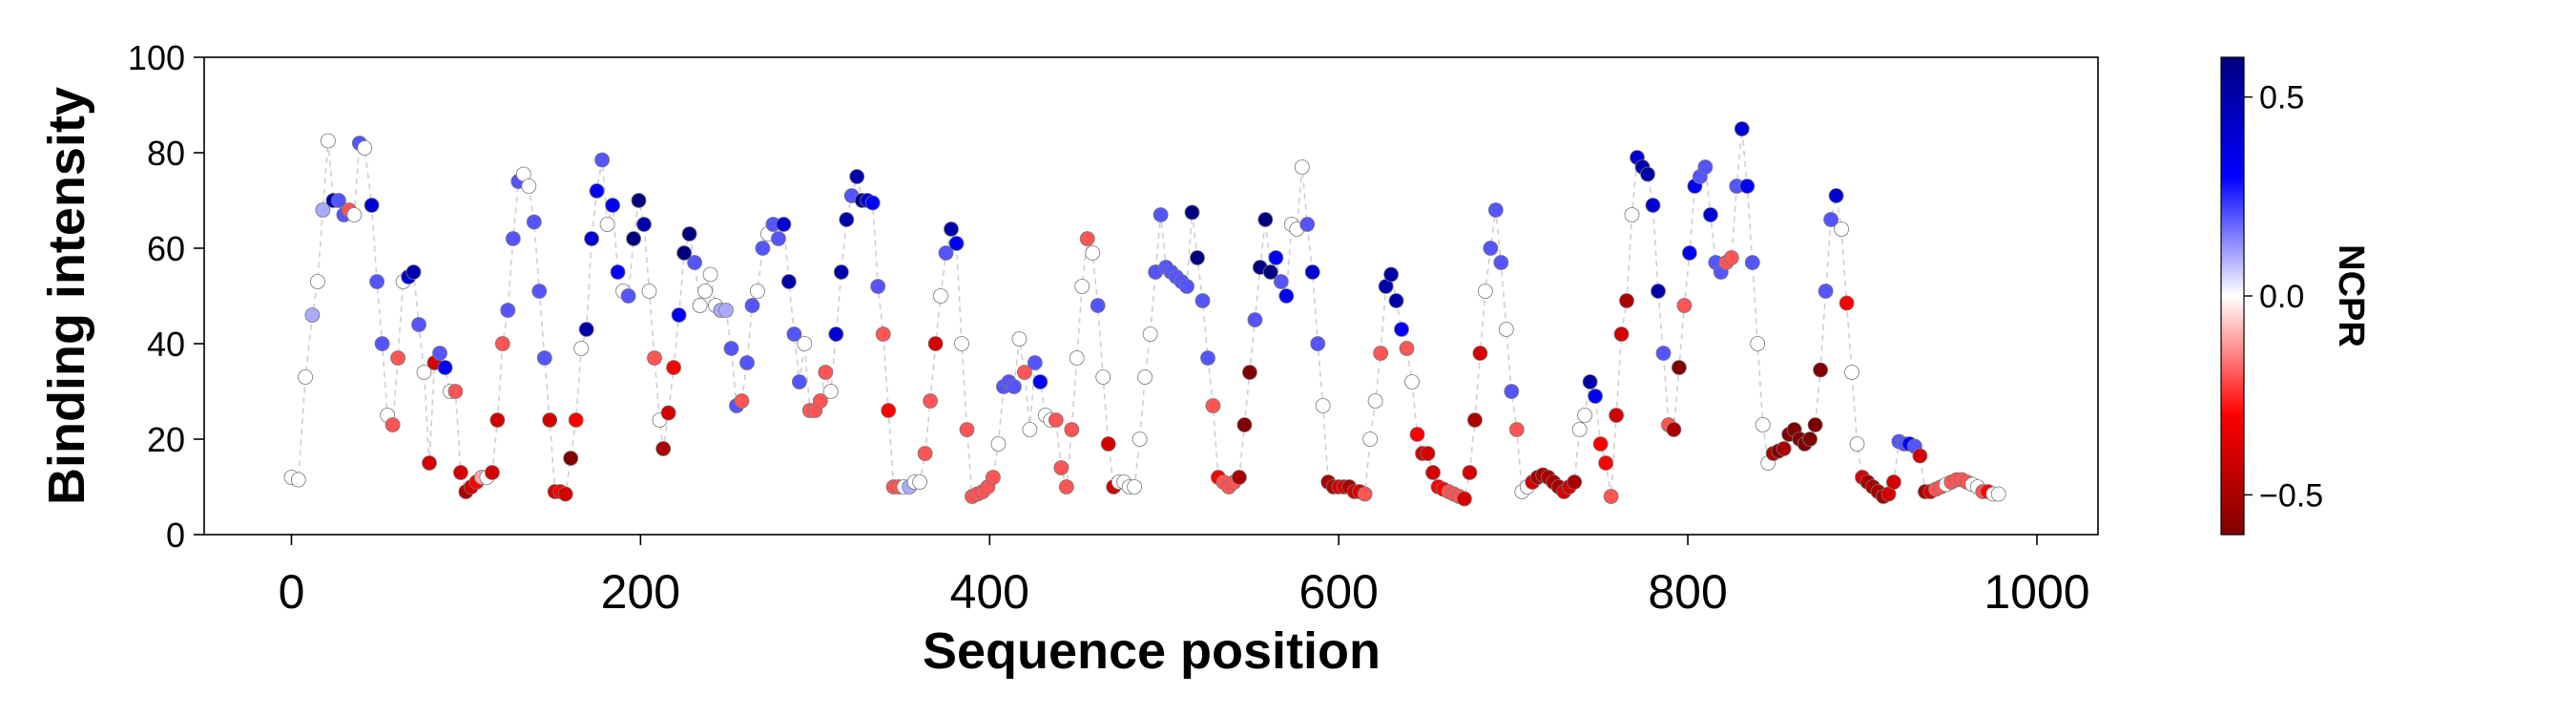 This screenshot has width=2576, height=716. I want to click on y-axis-ticks: 0 20 40 60 80 100, so click(166, 296).